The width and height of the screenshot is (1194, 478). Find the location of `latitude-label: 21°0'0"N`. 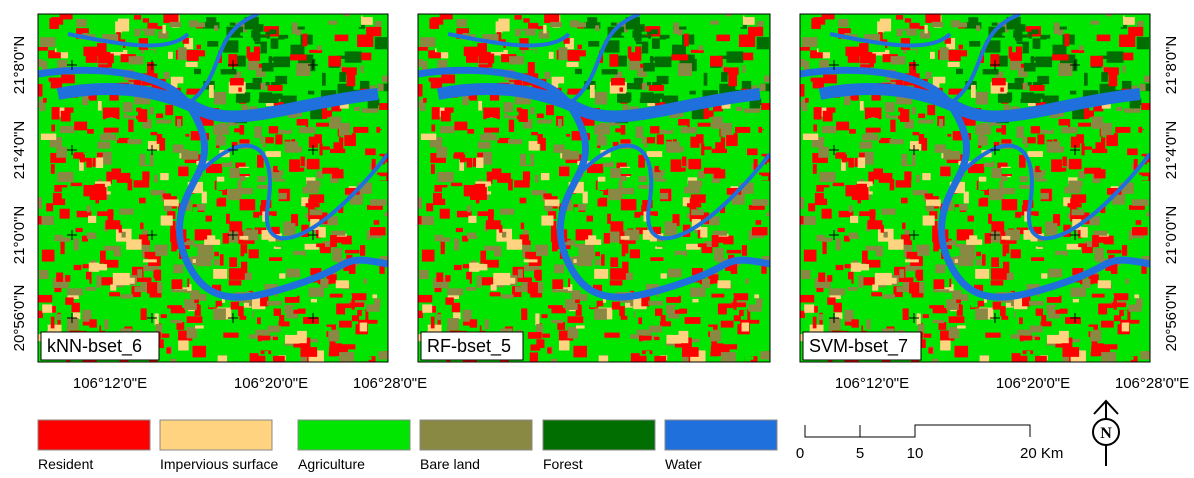

latitude-label: 21°0'0"N is located at coordinates (19, 235).